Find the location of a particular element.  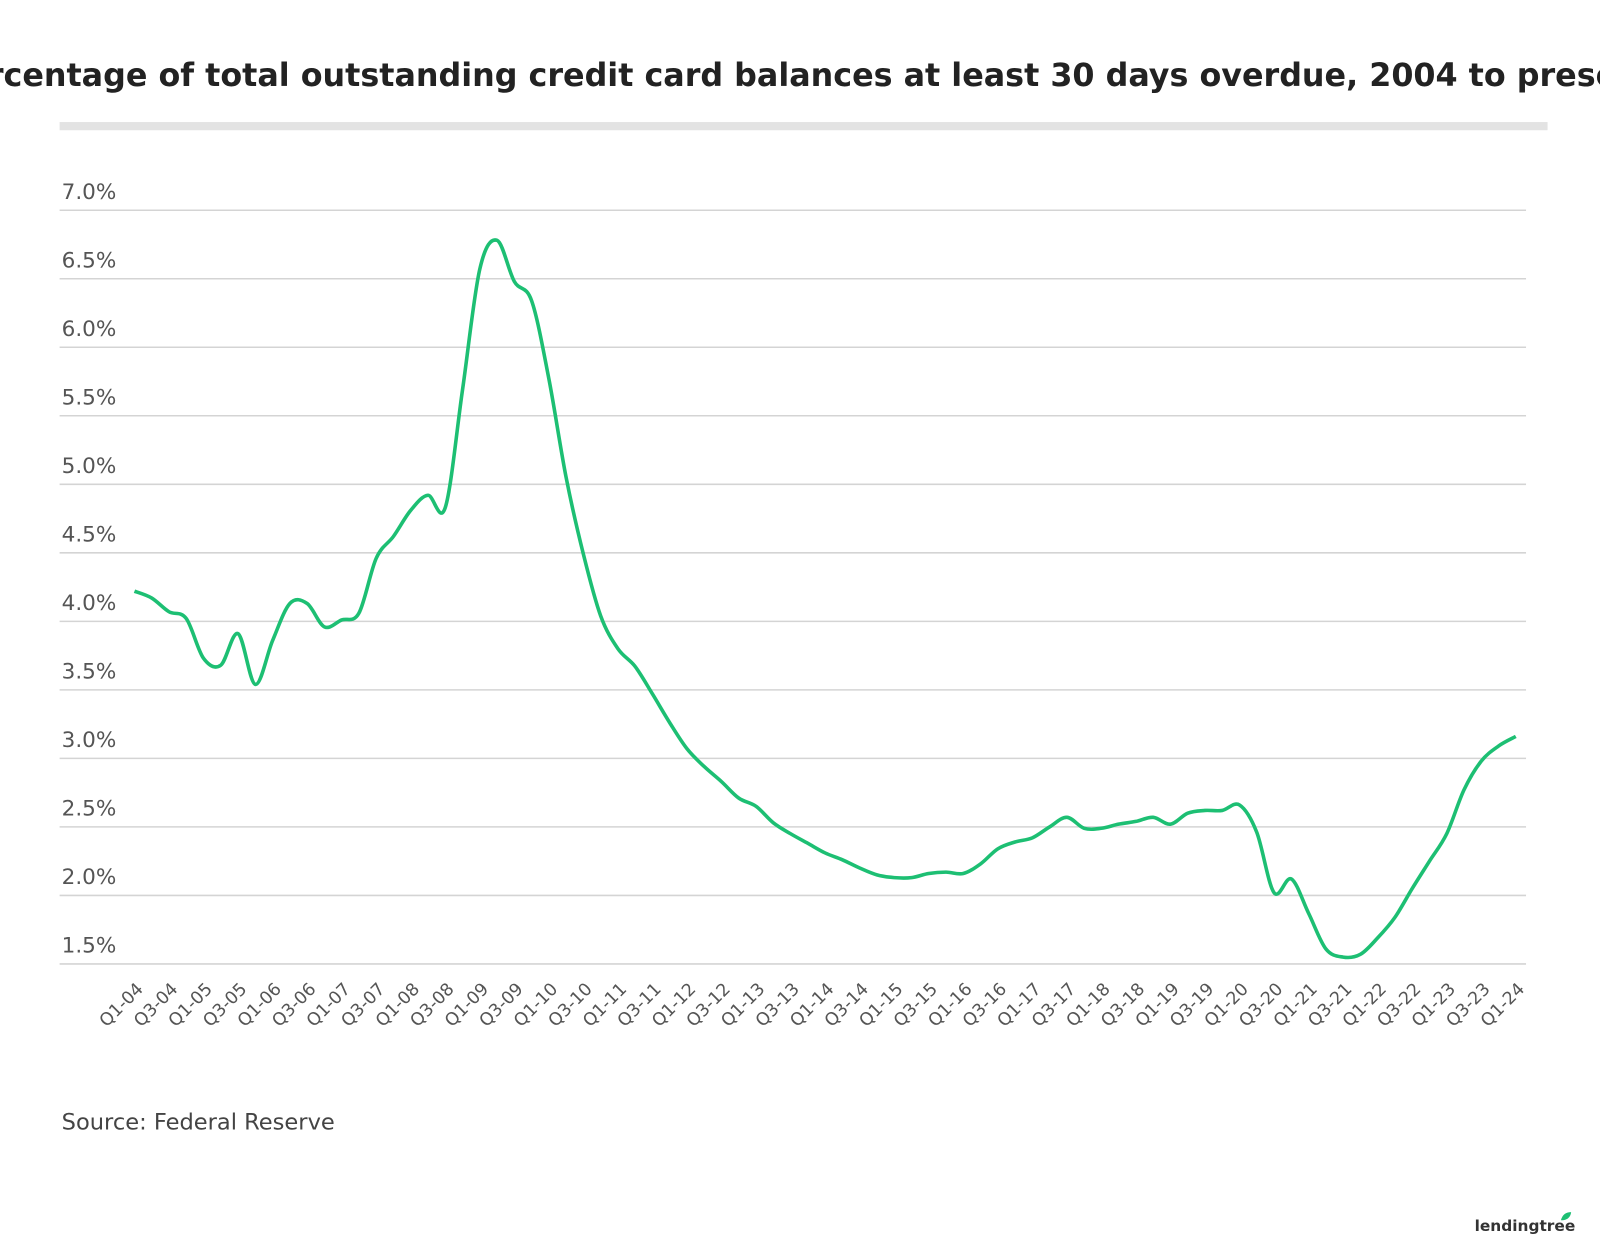

y-tick-label: 6.0% is located at coordinates (89, 329).